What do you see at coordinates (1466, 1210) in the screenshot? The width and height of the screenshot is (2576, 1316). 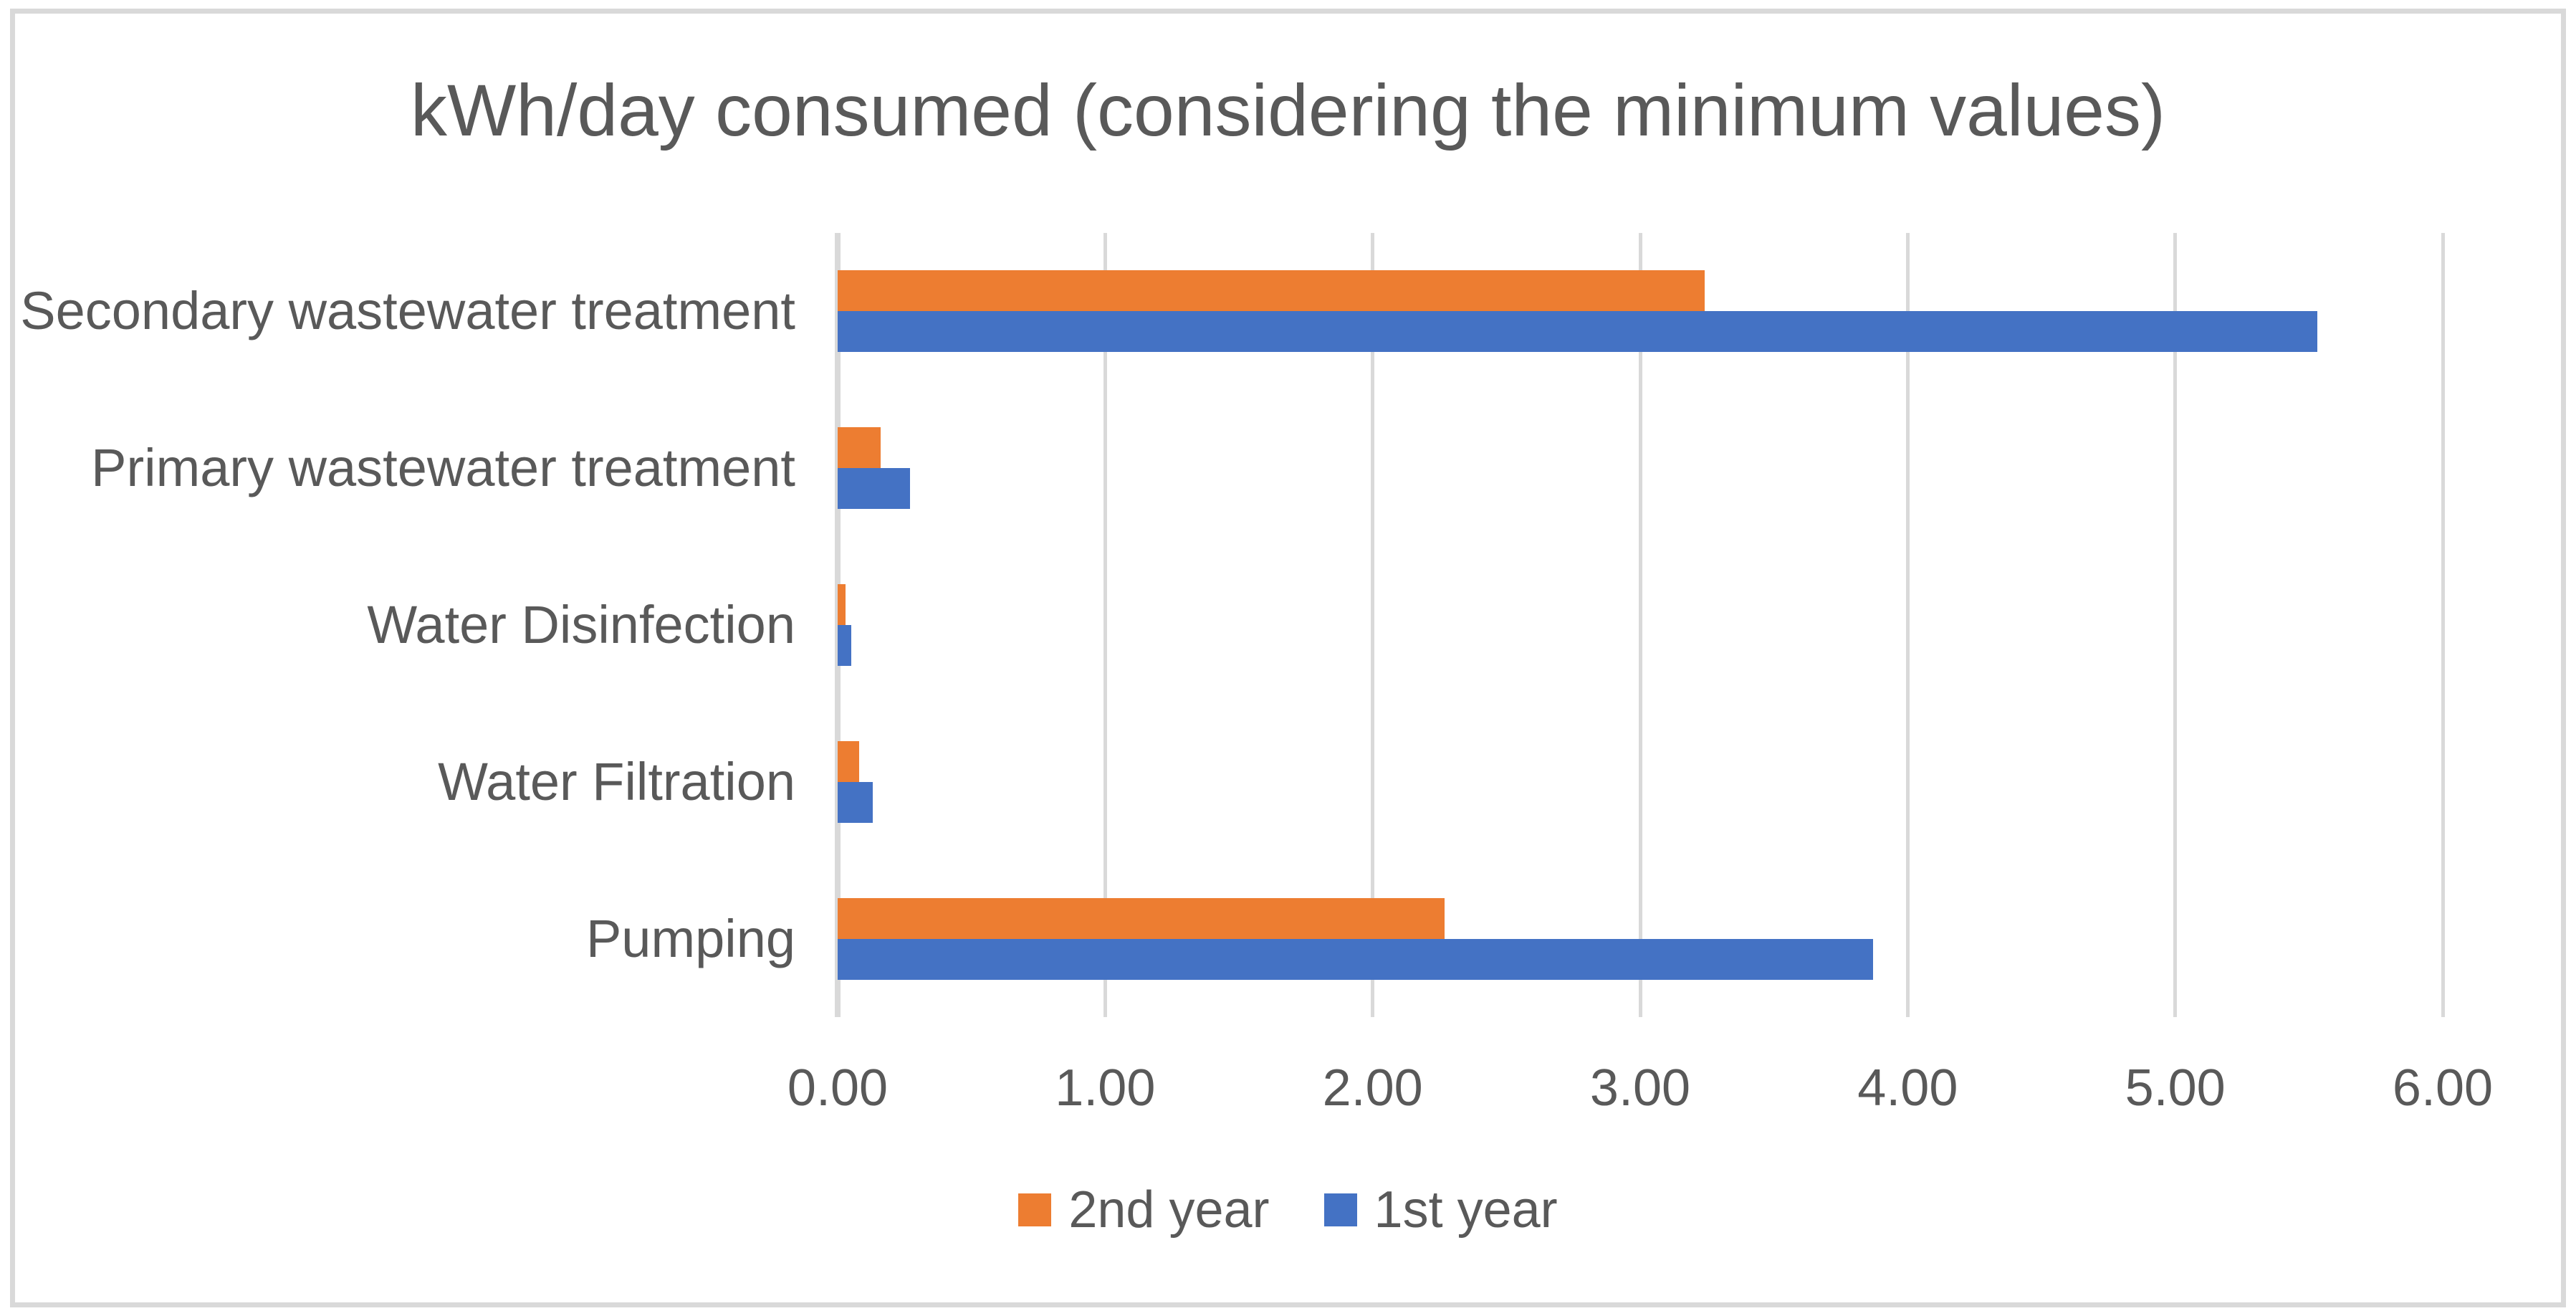 I see `legend-label: 1st year` at bounding box center [1466, 1210].